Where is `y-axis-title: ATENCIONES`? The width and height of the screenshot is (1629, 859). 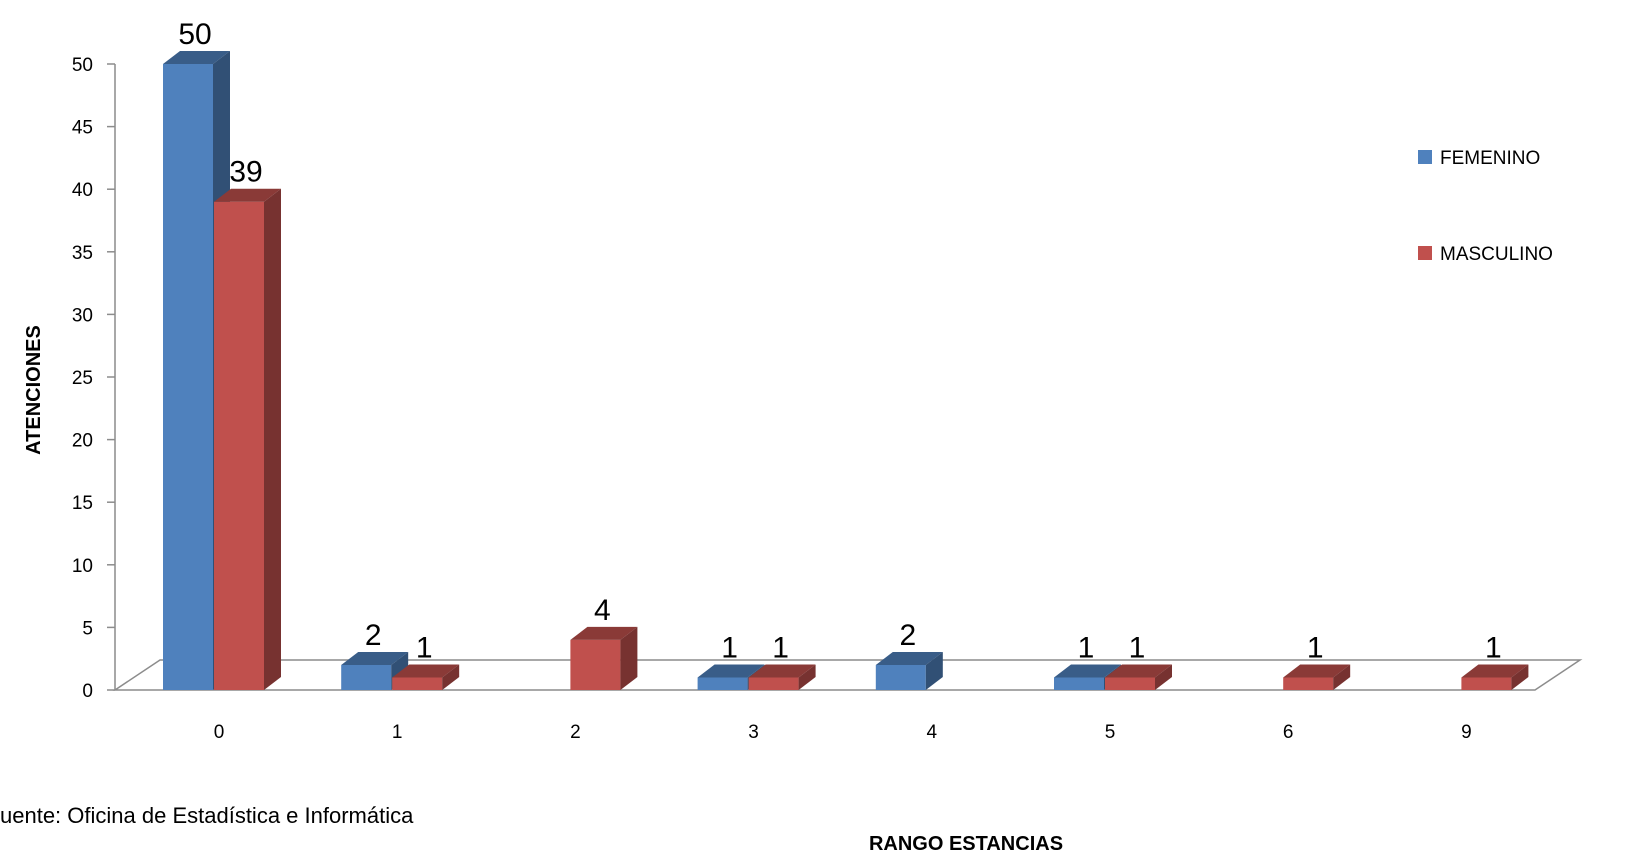
y-axis-title: ATENCIONES is located at coordinates (34, 390).